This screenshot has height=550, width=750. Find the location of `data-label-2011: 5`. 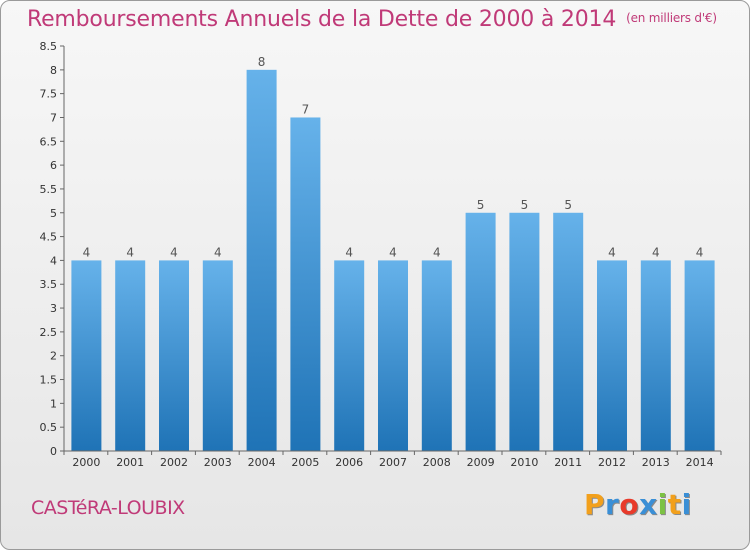

data-label-2011: 5 is located at coordinates (568, 205).